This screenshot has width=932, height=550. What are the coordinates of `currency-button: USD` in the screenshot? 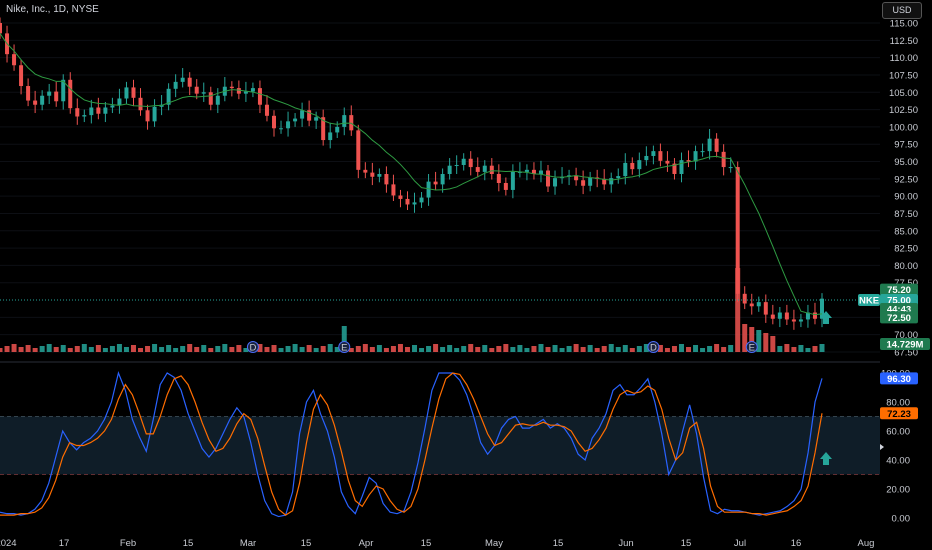 It's located at (902, 10).